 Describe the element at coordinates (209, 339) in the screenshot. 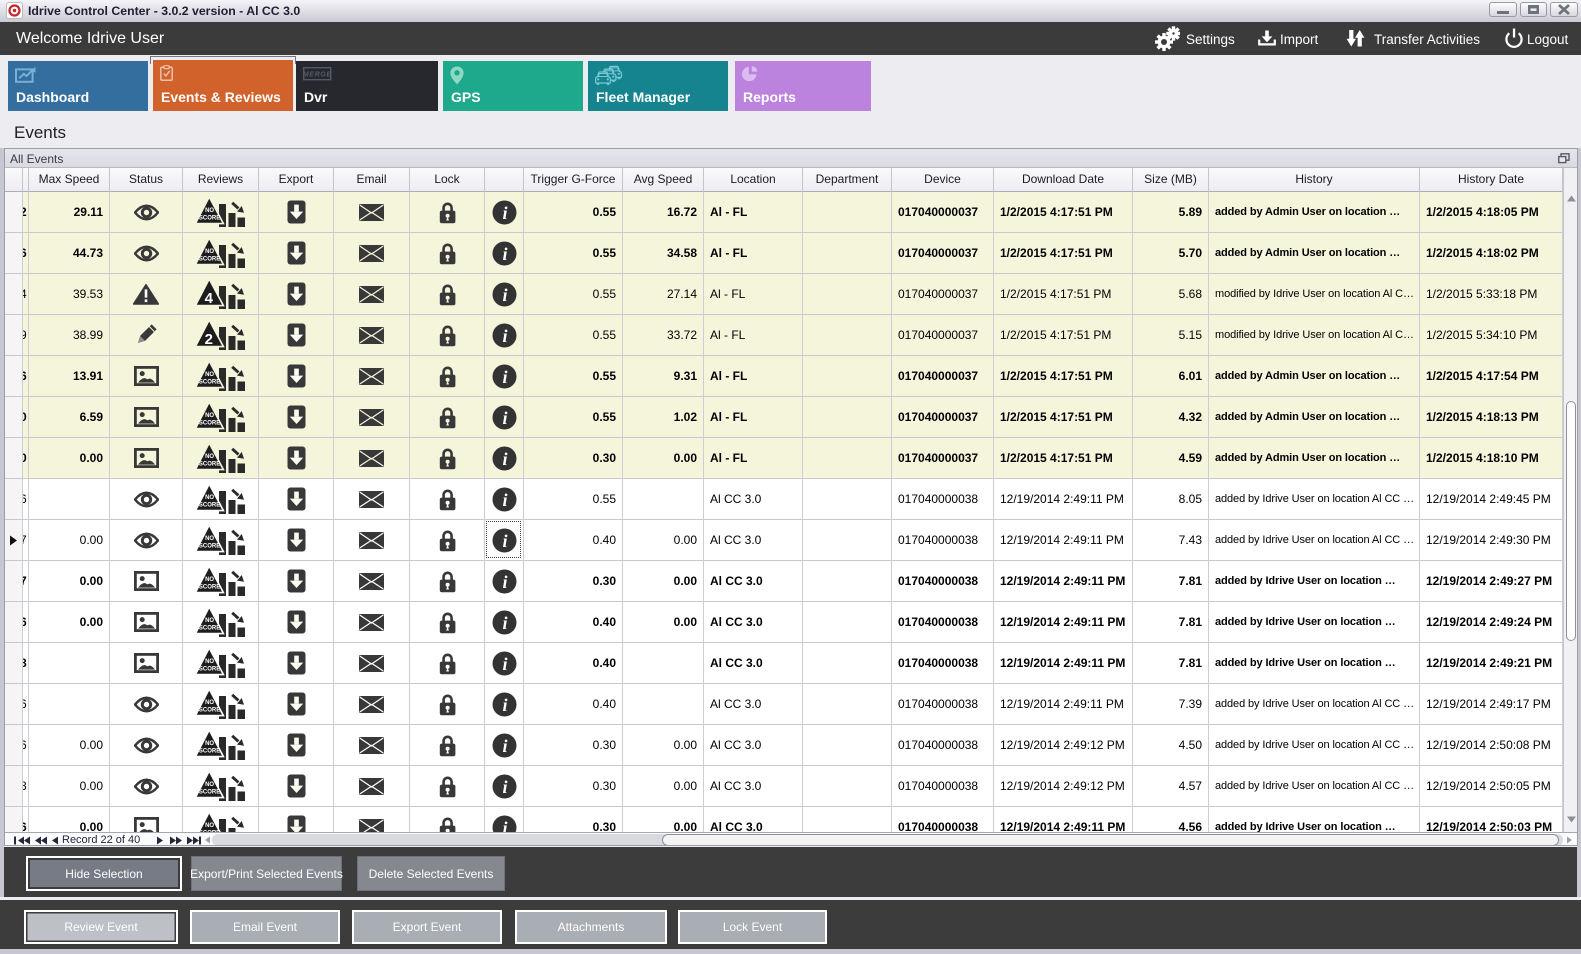

I see `svg-text: 2` at that location.